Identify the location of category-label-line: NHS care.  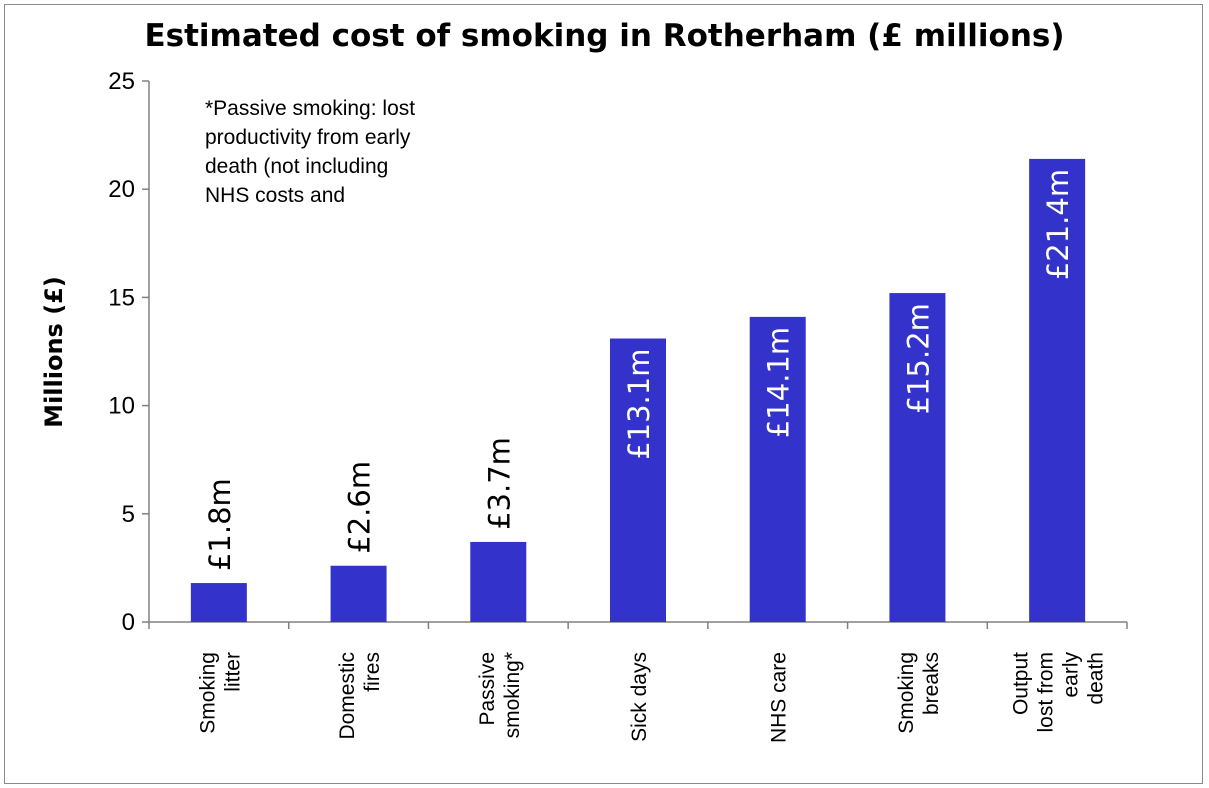
(779, 697).